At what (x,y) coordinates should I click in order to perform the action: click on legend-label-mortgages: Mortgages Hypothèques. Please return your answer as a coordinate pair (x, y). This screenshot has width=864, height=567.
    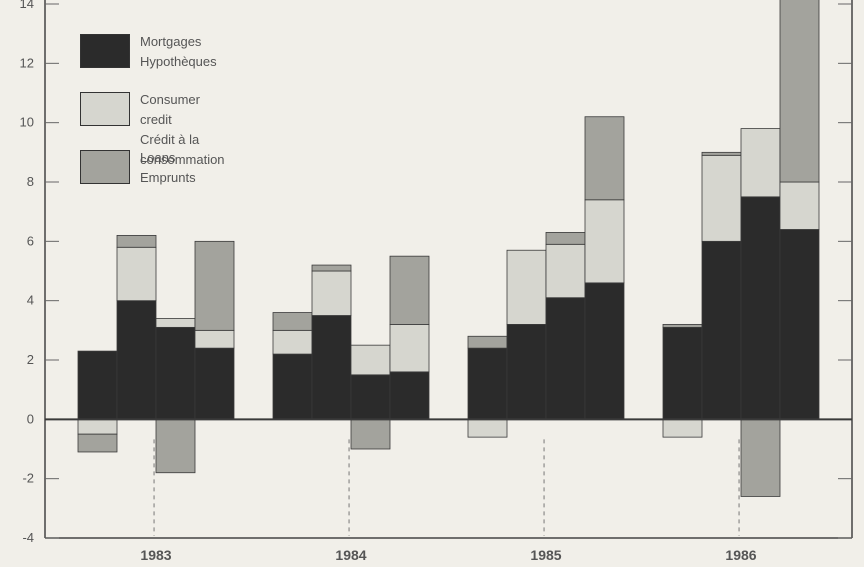
    Looking at the image, I should click on (178, 52).